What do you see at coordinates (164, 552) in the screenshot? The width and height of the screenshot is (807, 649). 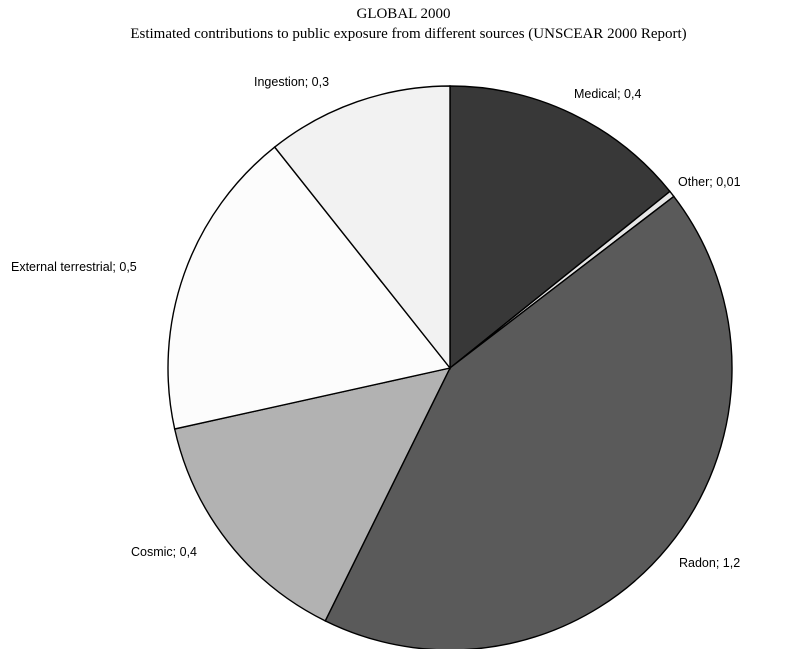 I see `slice-label-cosmic: Cosmic; 0,4` at bounding box center [164, 552].